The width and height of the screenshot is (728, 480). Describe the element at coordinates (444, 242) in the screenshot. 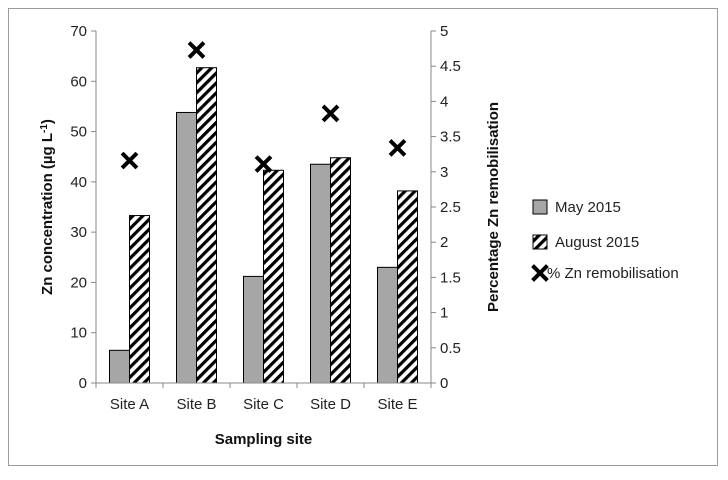

I see `y-right-tick-label-2: 2` at that location.